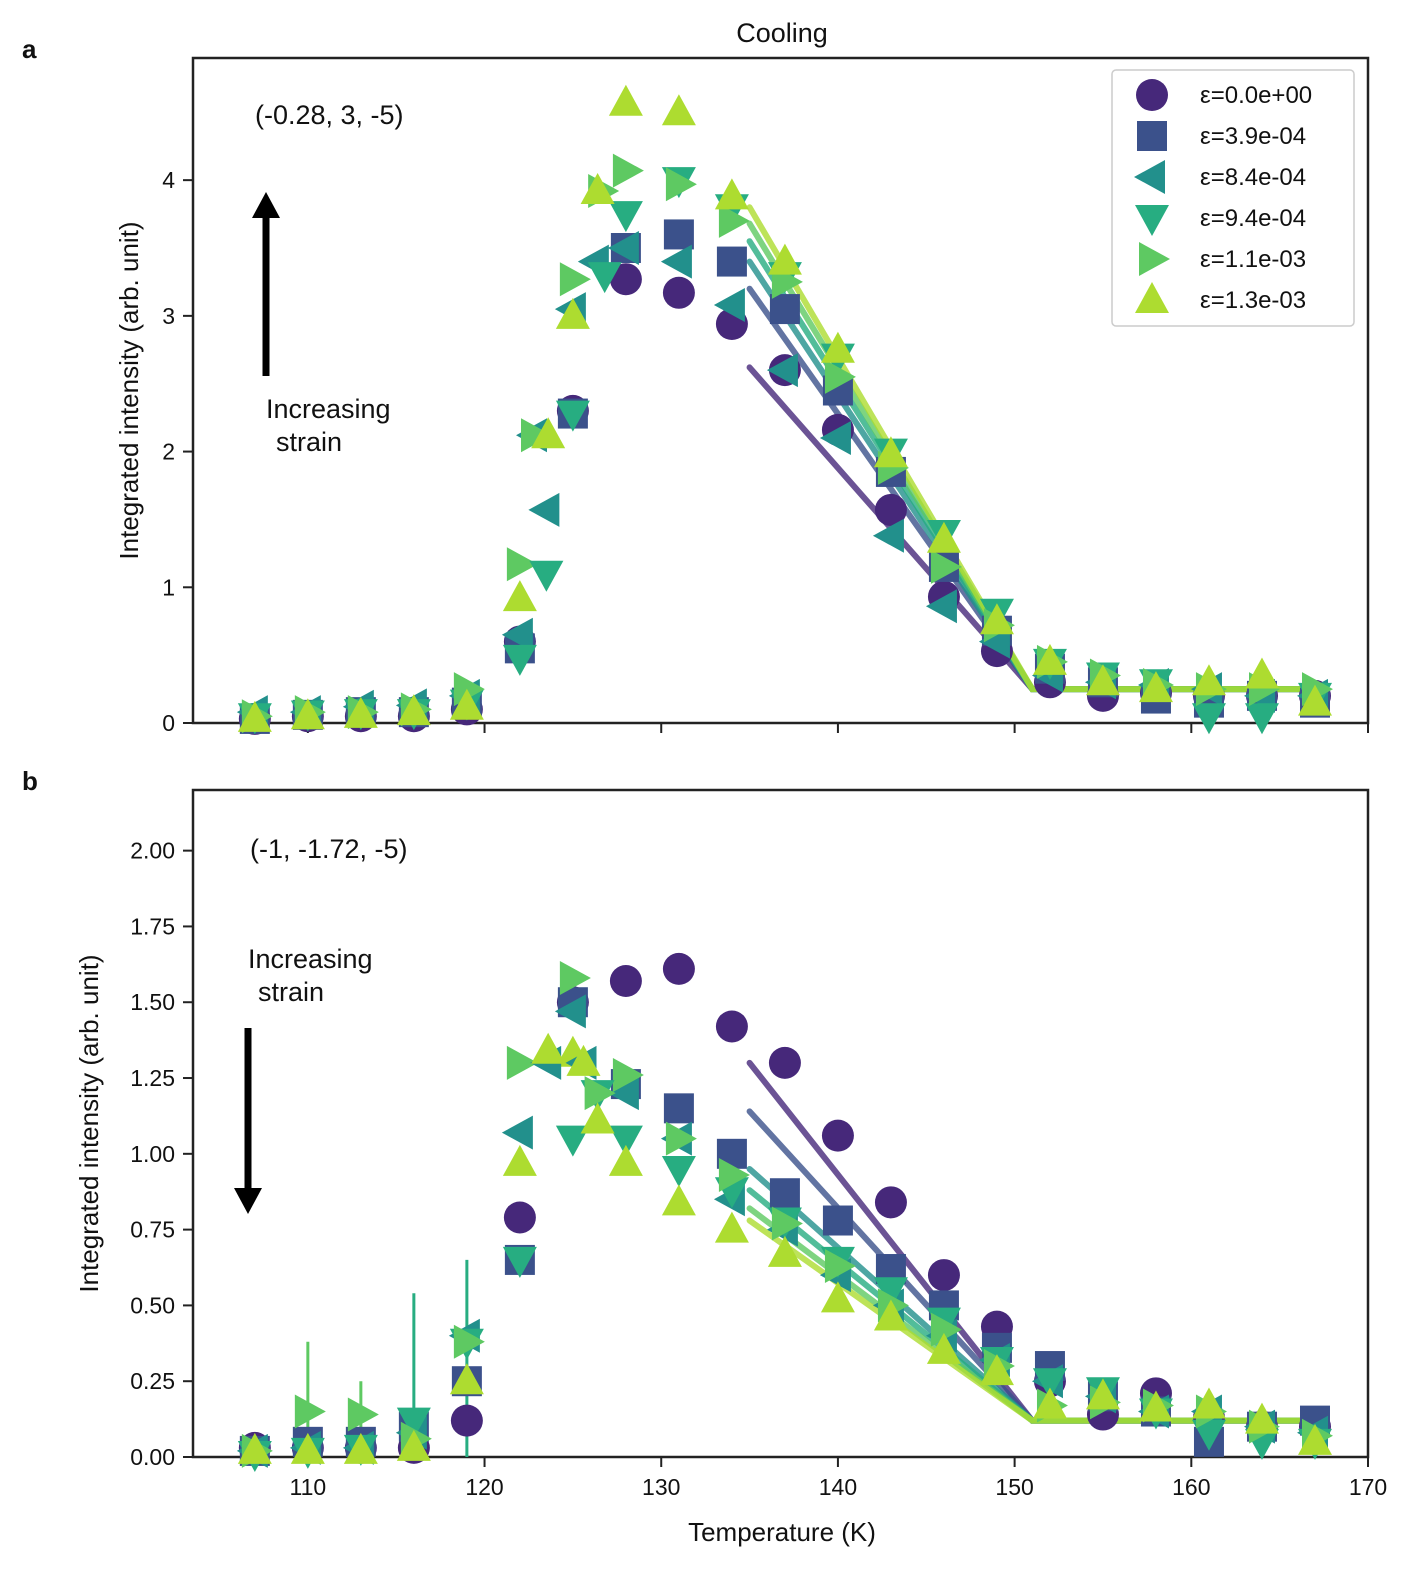  Describe the element at coordinates (152, 851) in the screenshot. I see `y-tick-label: 2.00` at that location.